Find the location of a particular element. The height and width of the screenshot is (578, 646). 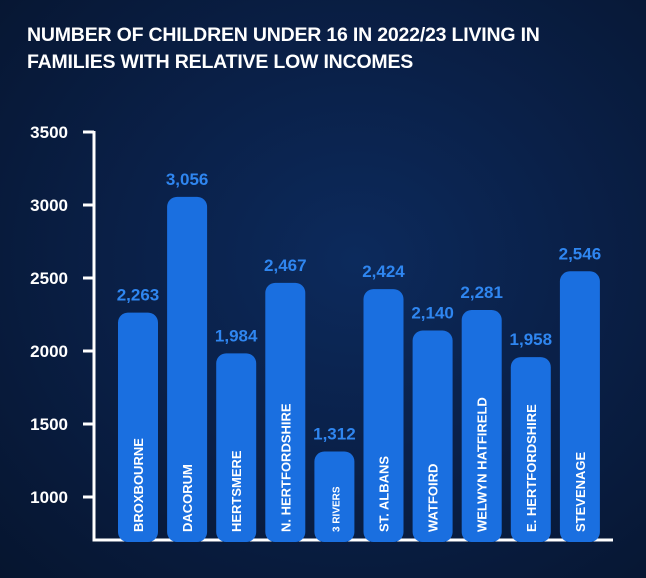

value-label: 2,281 is located at coordinates (481, 292).